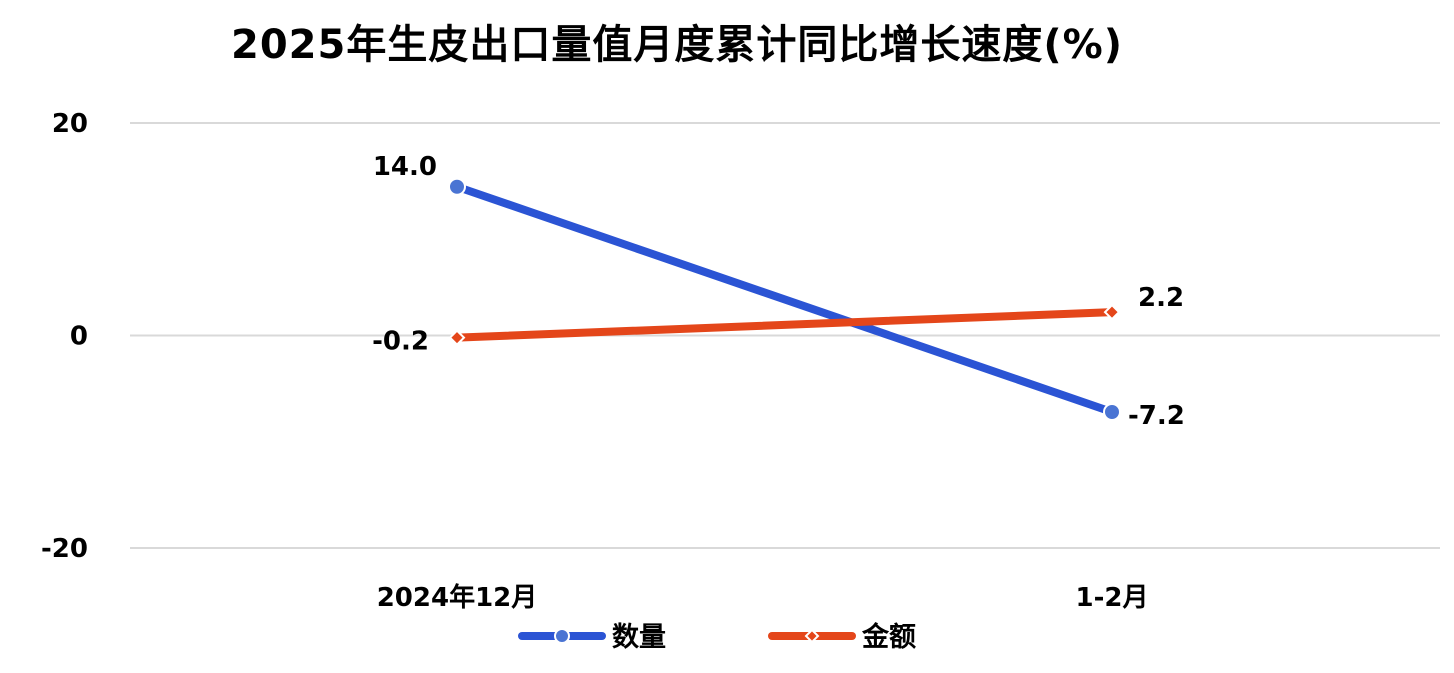  I want to click on legend-label: 数量, so click(639, 637).